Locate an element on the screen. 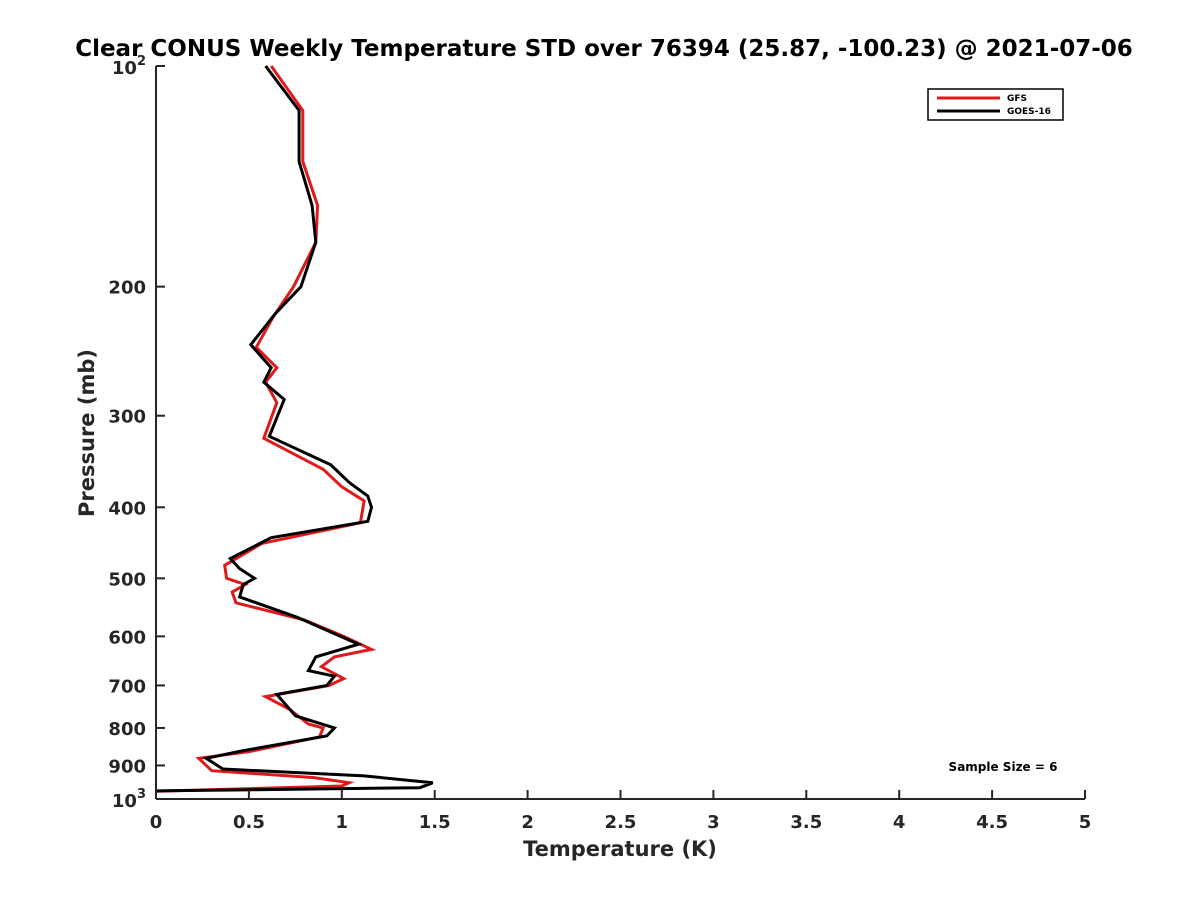 The image size is (1200, 900). x-tick-label: 2.5 is located at coordinates (621, 822).